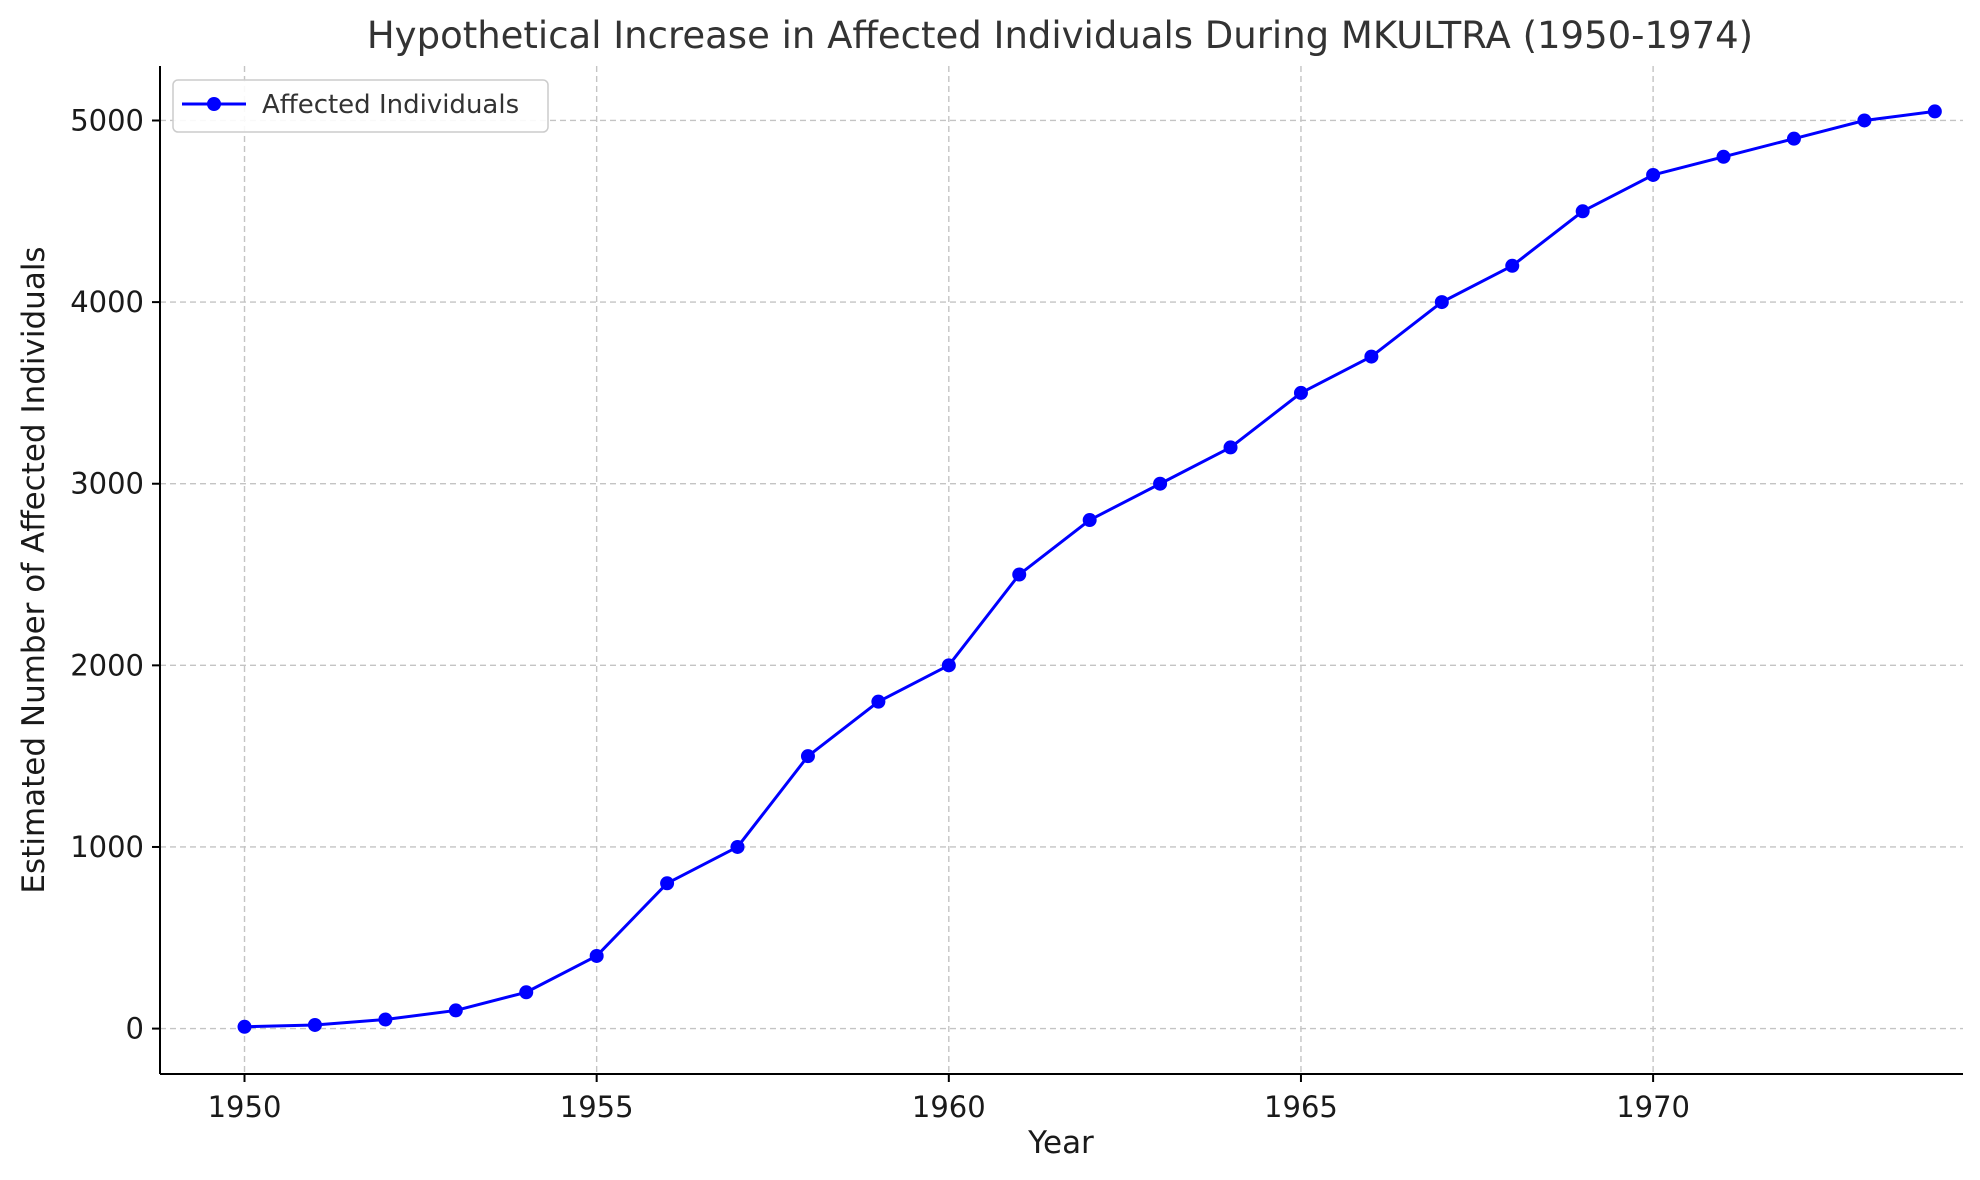  I want to click on x-tick-label: 1955, so click(597, 1107).